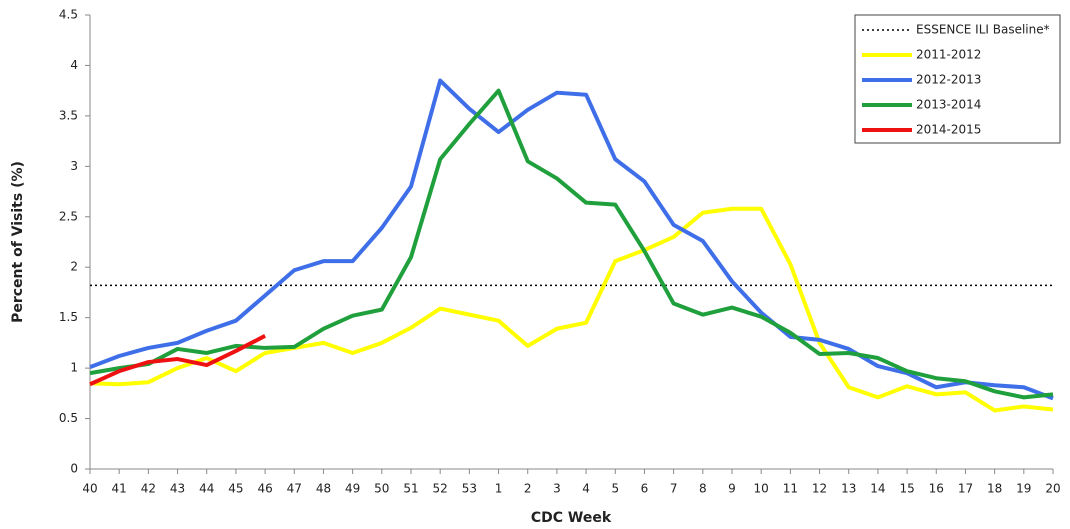  Describe the element at coordinates (571, 518) in the screenshot. I see `x-axis-title: CDC Week` at that location.